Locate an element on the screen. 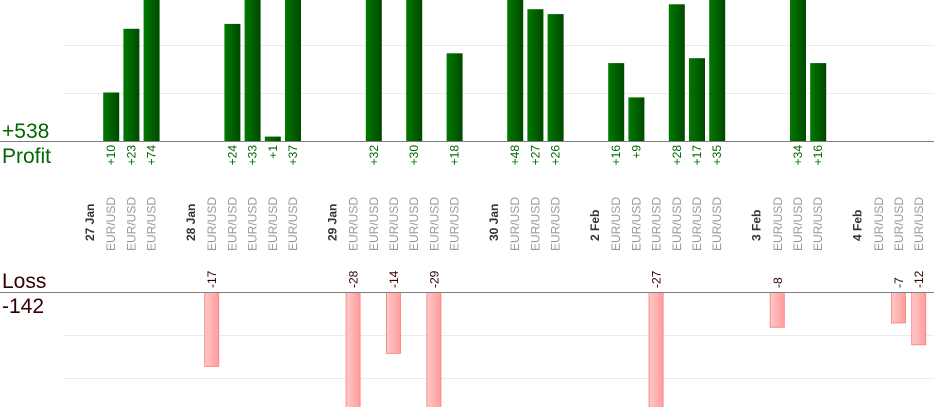 This screenshot has height=420, width=934. profit-value-label: +37 is located at coordinates (293, 155).